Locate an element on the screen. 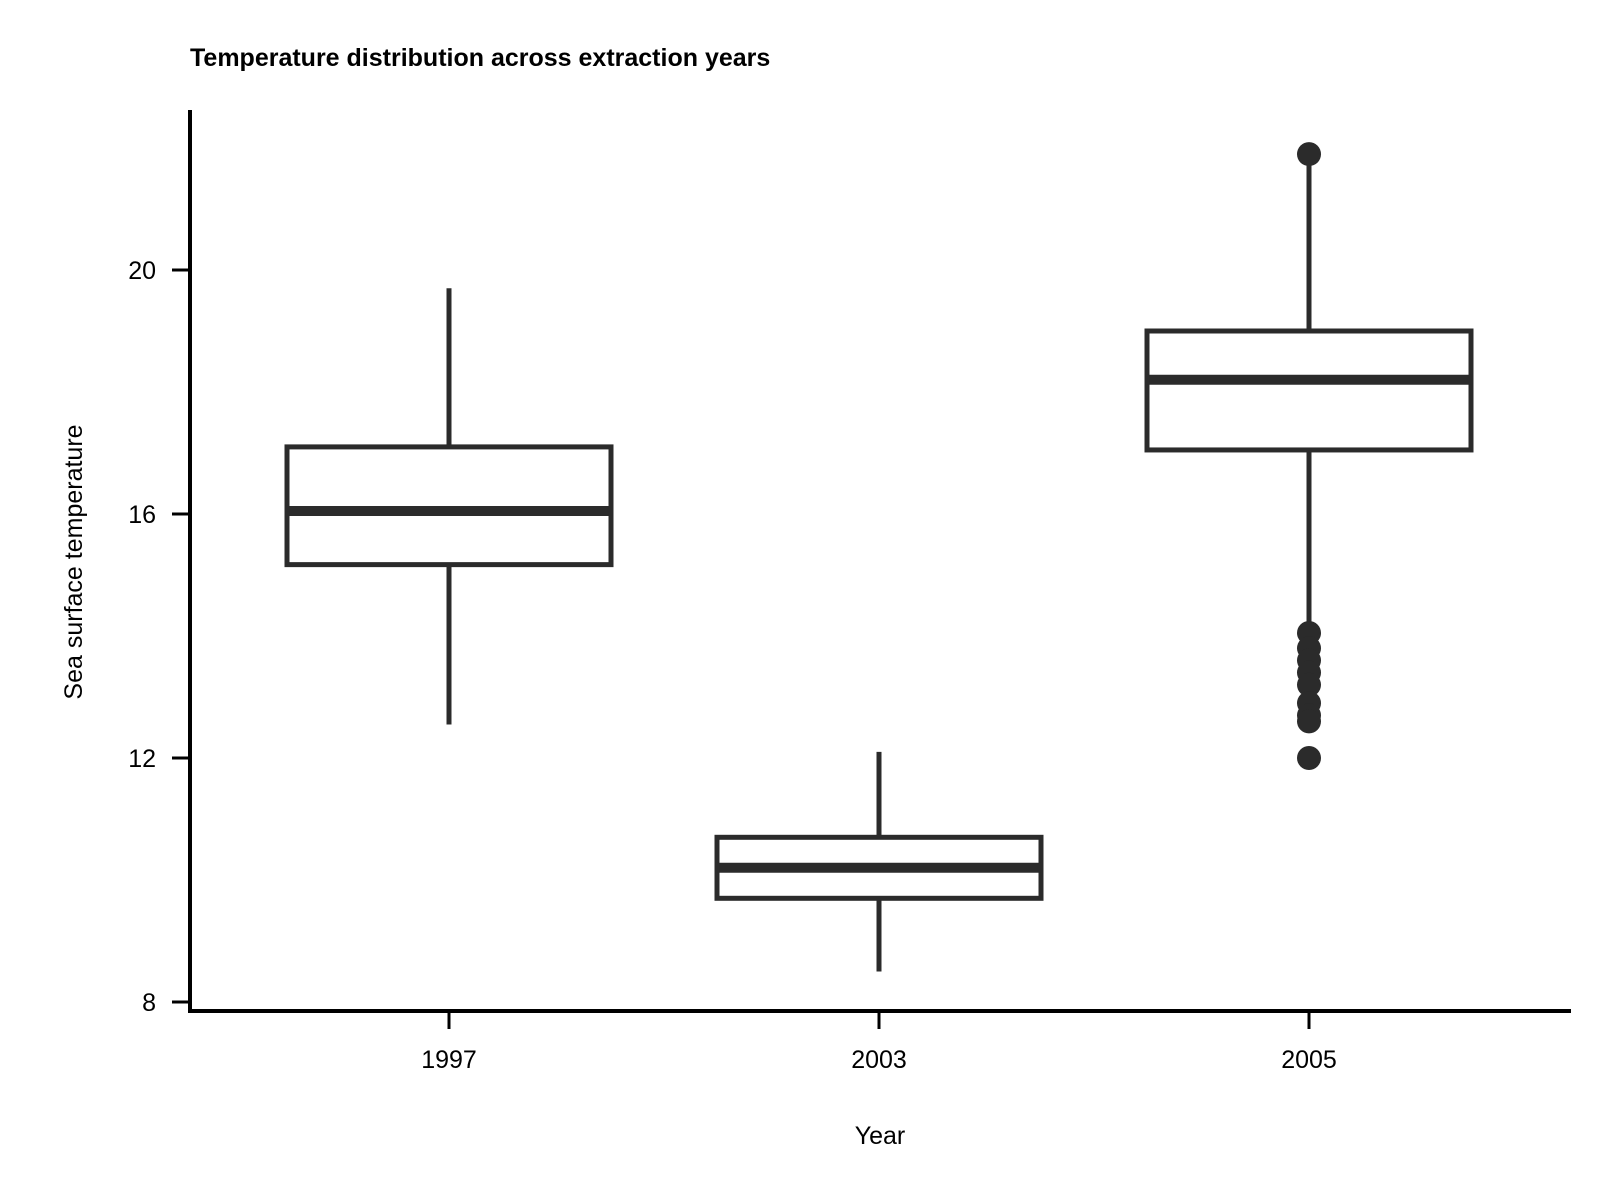 The height and width of the screenshot is (1200, 1600). y-tick-label: 16 is located at coordinates (142, 515).